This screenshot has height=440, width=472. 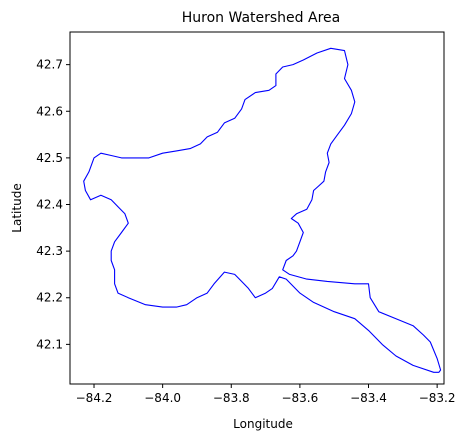 What do you see at coordinates (299, 398) in the screenshot?
I see `x-tick-label: −83.6` at bounding box center [299, 398].